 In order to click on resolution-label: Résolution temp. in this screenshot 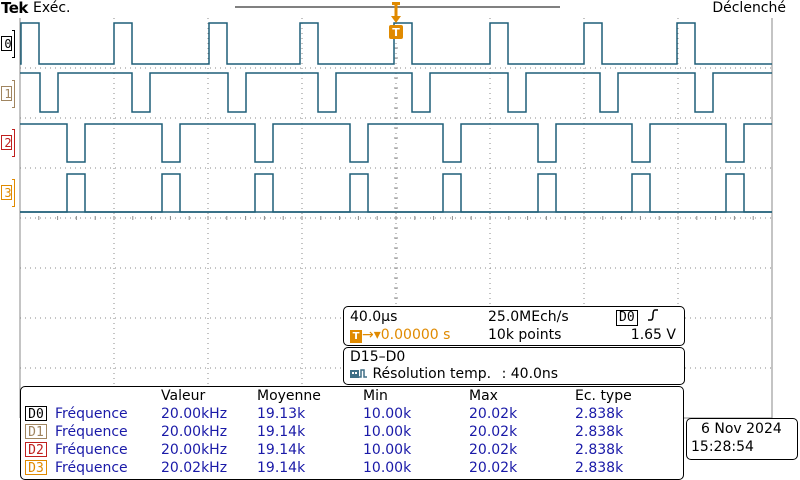, I will do `click(432, 374)`.